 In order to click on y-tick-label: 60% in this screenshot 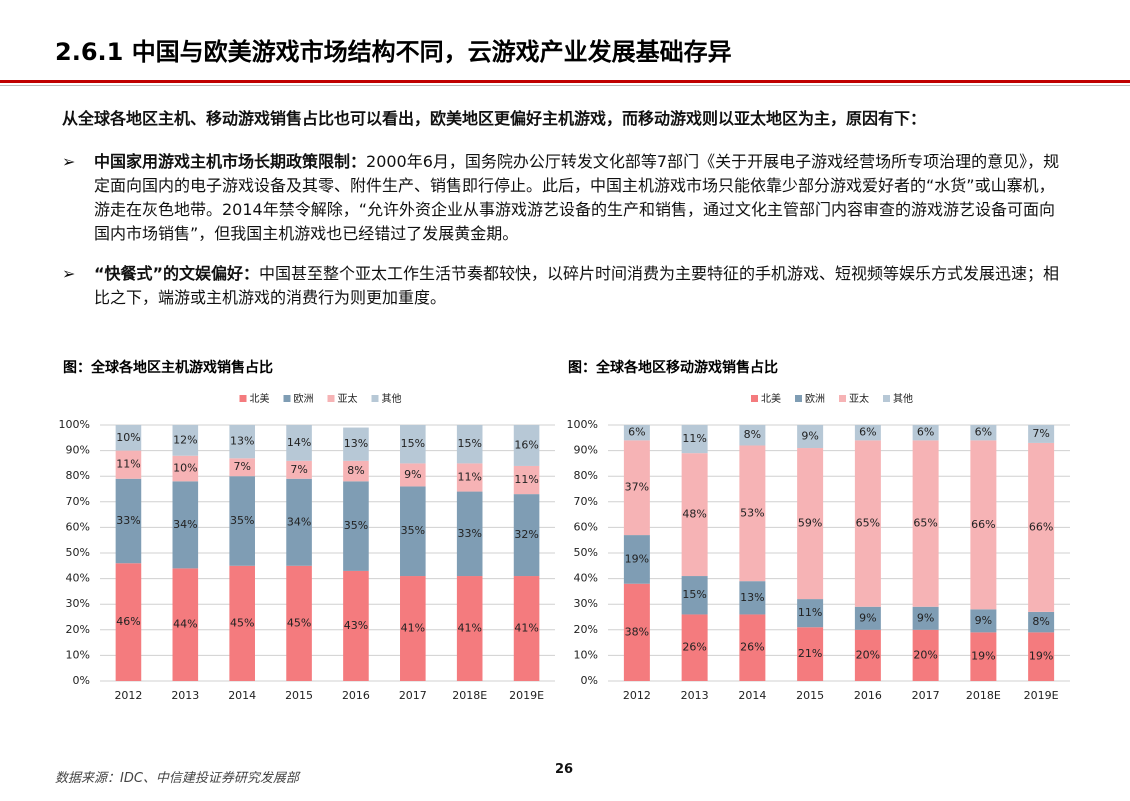, I will do `click(586, 526)`.